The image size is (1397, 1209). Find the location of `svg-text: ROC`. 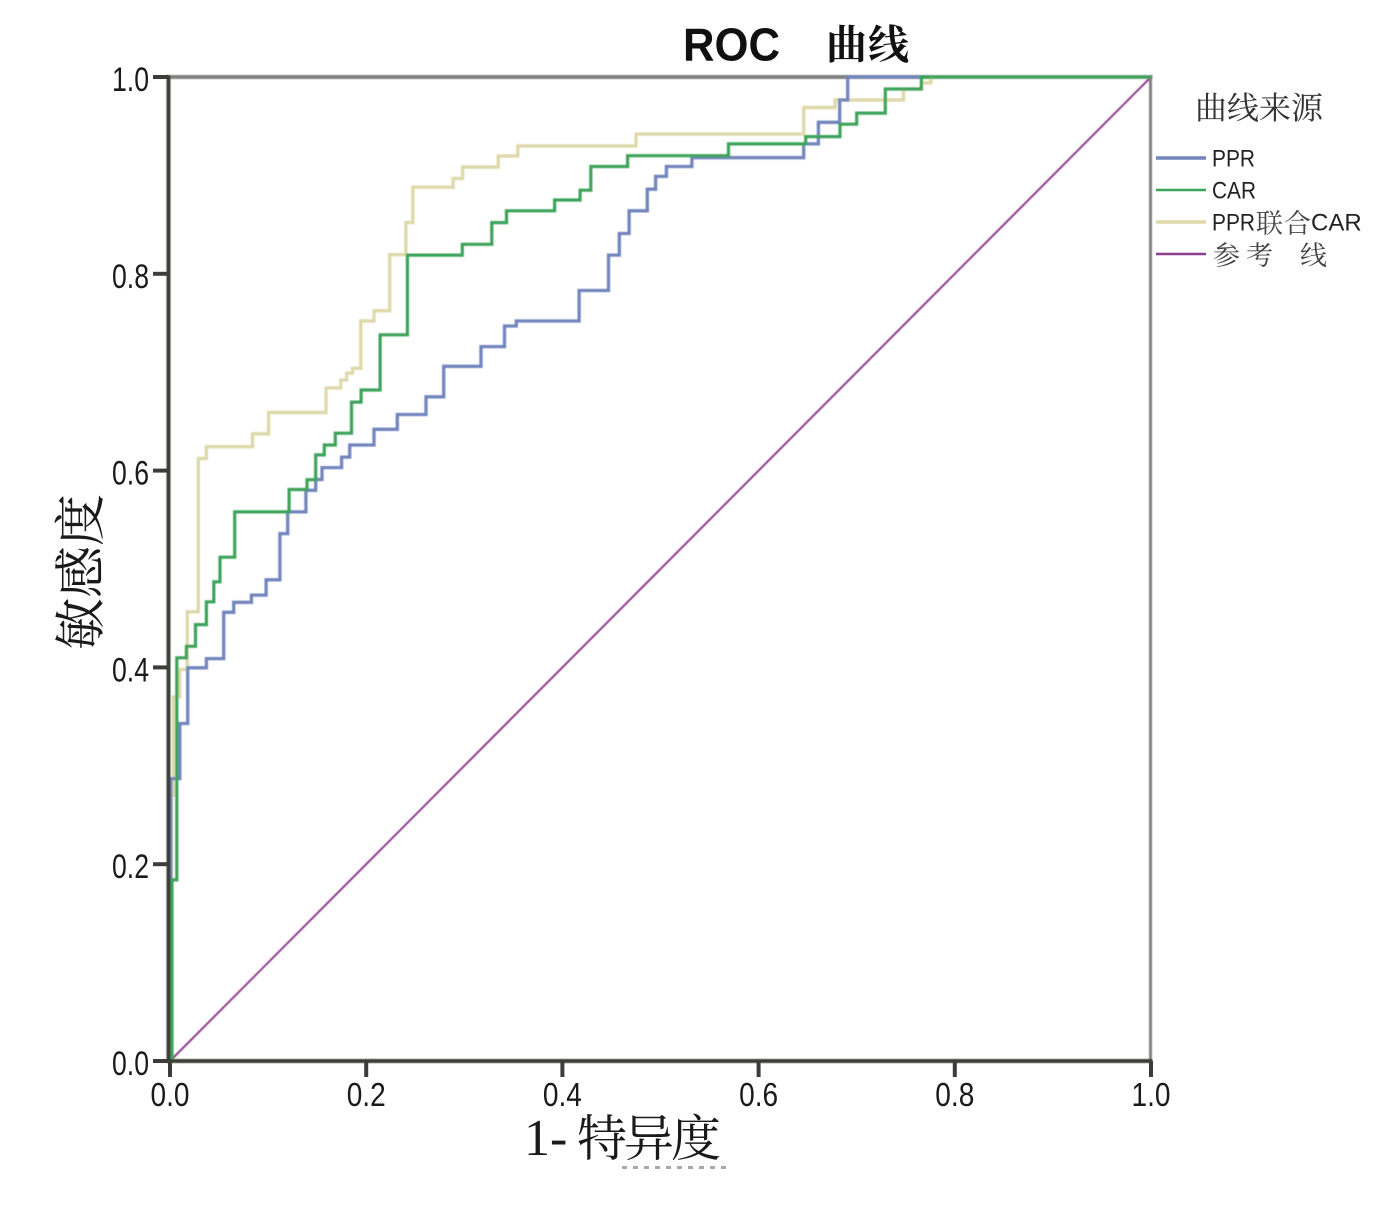

svg-text: ROC is located at coordinates (731, 45).